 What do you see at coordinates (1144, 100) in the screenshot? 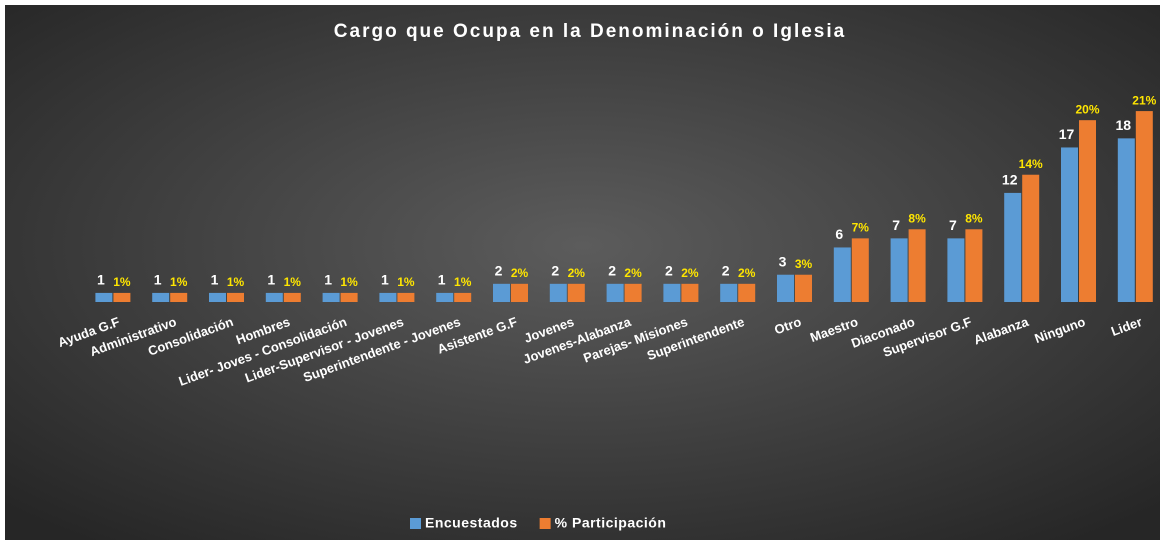
I see `data-label: 21%` at bounding box center [1144, 100].